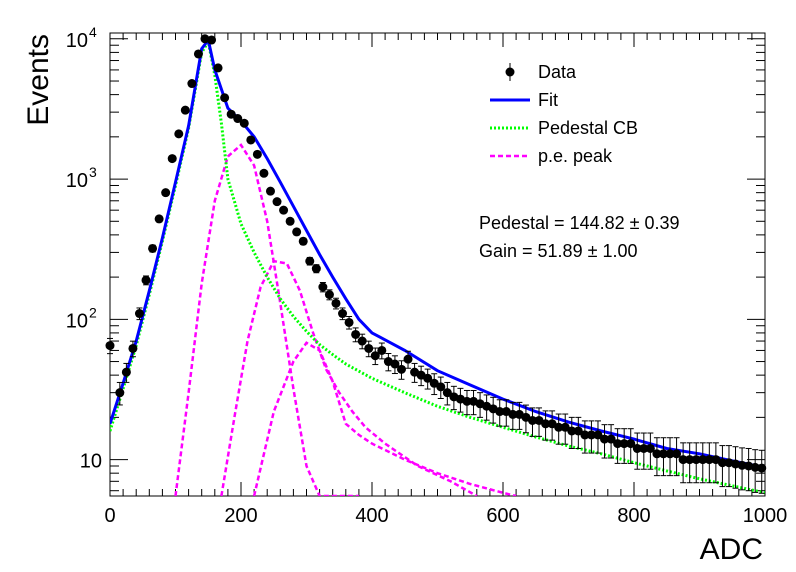  Describe the element at coordinates (502, 516) in the screenshot. I see `x-tick-label: 600` at that location.